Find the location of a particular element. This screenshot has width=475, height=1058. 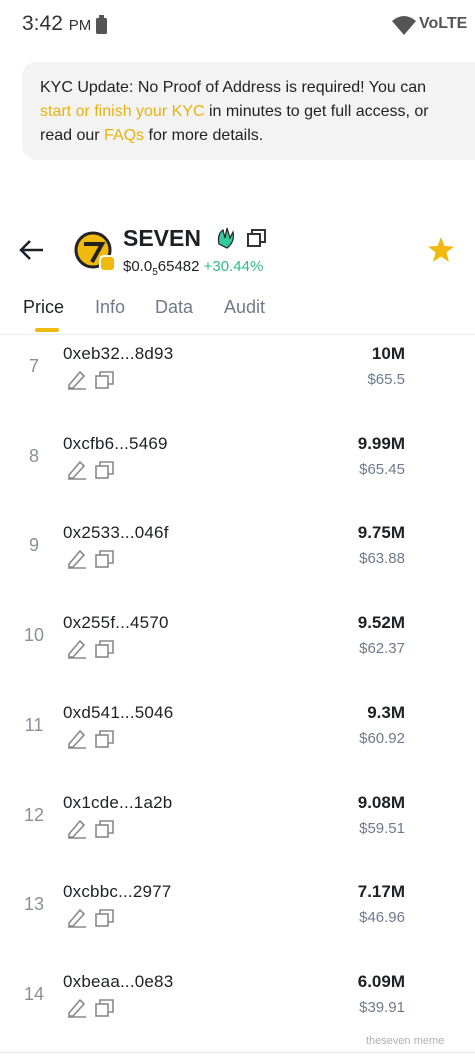

holder-row: 12 0x1cde...1a2b 9.08M $59.51 is located at coordinates (237, 834).